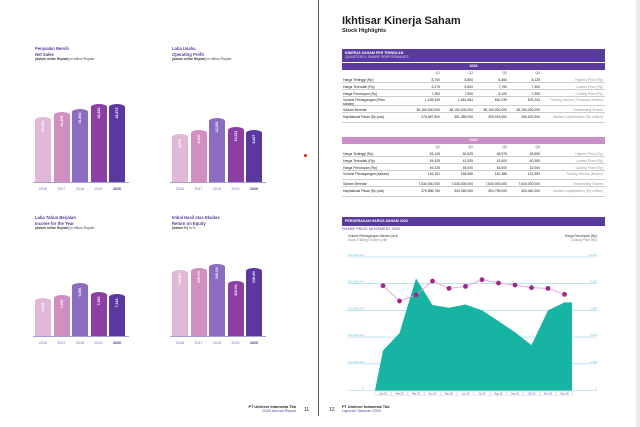  I want to click on right-tick-label: 4,000, so click(593, 335).